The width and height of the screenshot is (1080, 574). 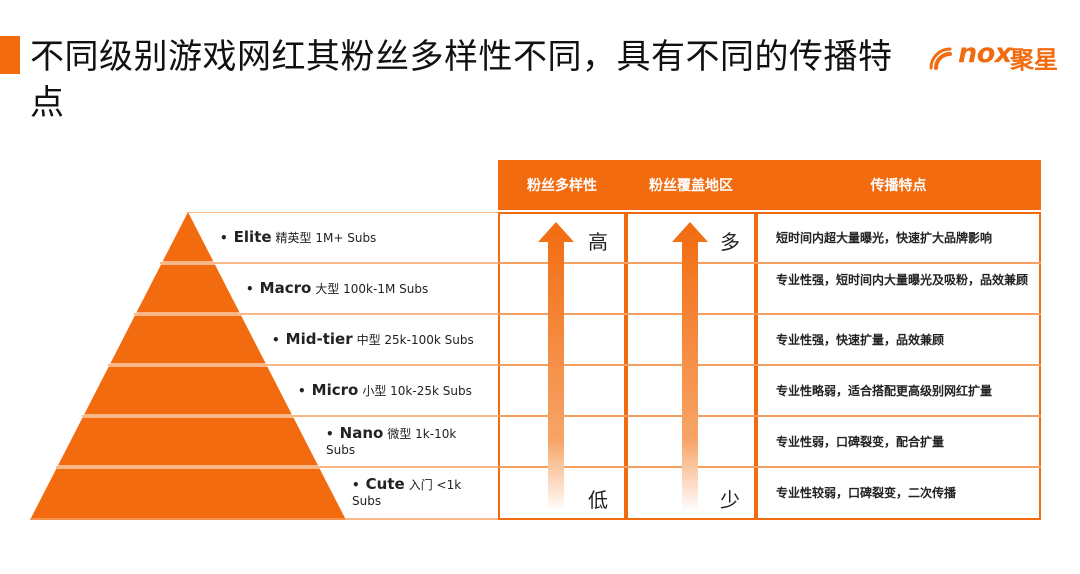 I want to click on signal-icon, so click(x=940, y=58).